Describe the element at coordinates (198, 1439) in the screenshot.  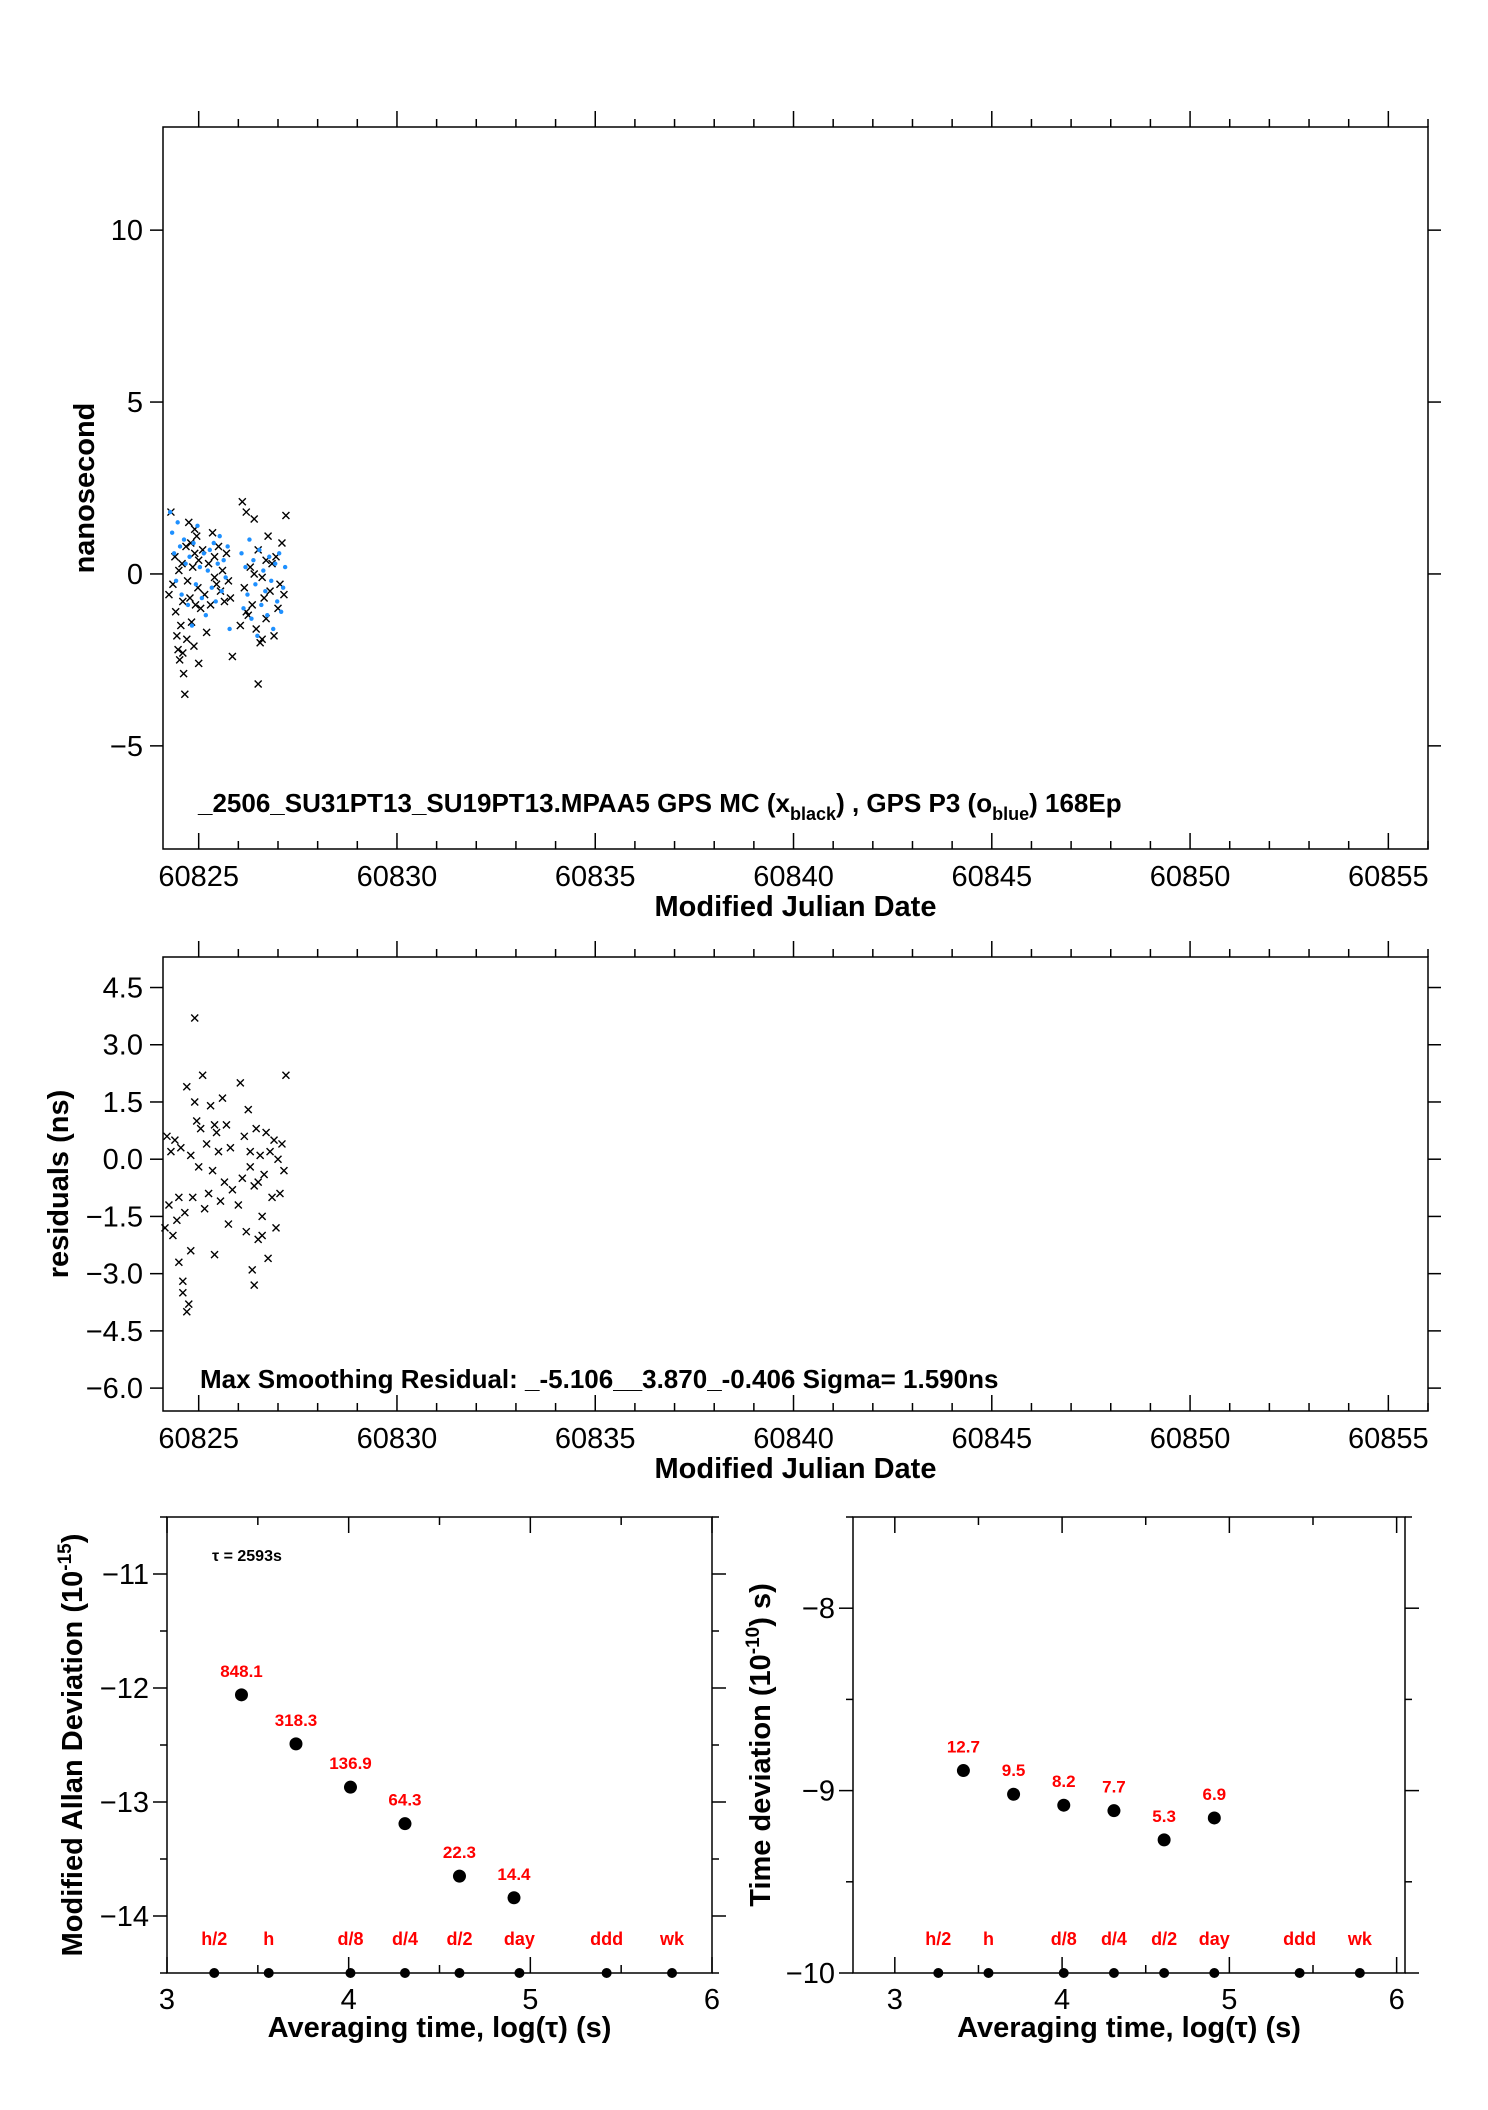
I see `x-tick-label: 60825` at that location.